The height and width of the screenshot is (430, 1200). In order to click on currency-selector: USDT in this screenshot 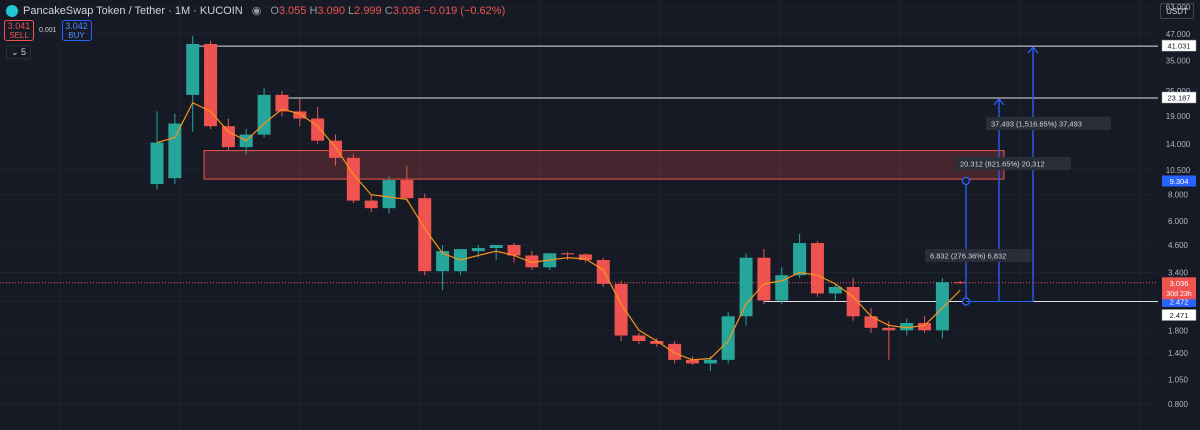, I will do `click(1177, 11)`.